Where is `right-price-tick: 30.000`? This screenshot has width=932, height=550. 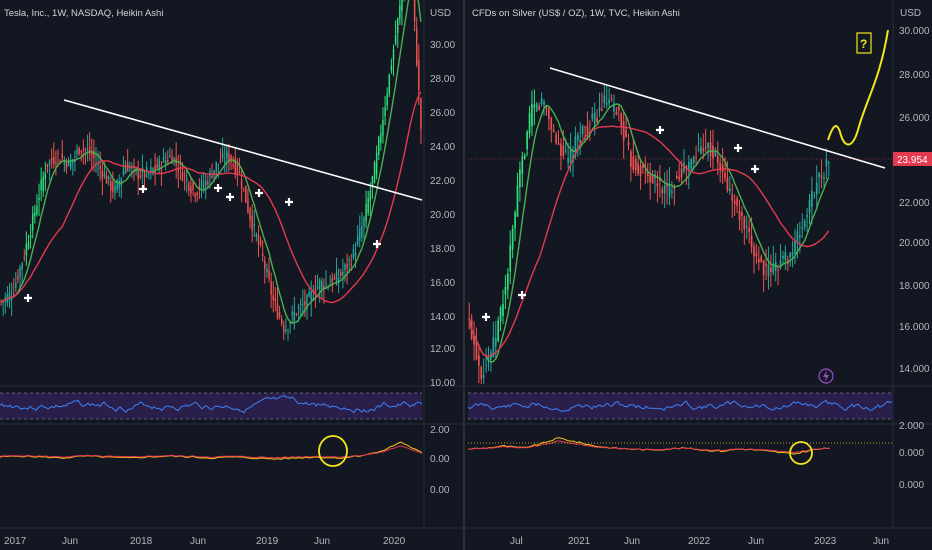
right-price-tick: 30.000 is located at coordinates (914, 31).